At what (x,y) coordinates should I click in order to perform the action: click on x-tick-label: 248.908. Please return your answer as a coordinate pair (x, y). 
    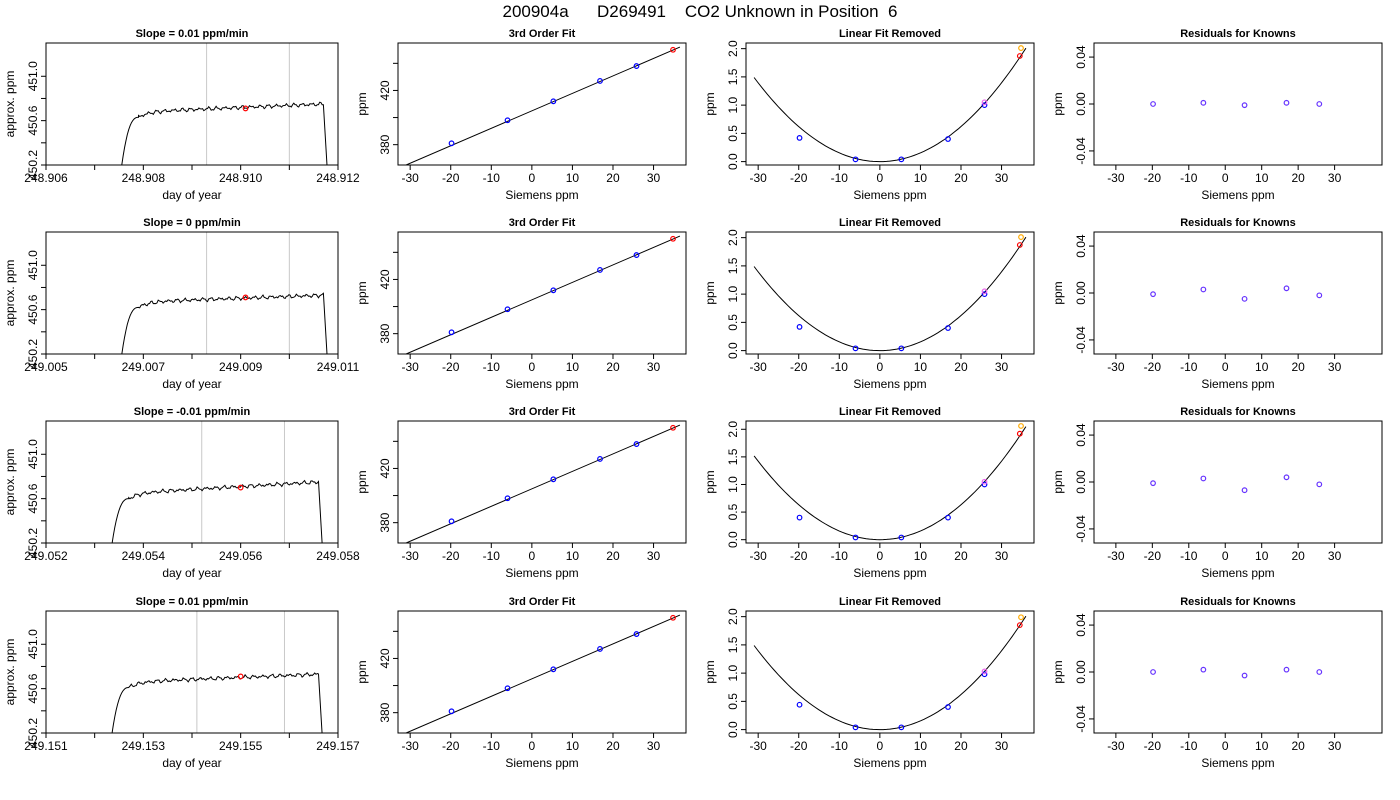
    Looking at the image, I should click on (144, 178).